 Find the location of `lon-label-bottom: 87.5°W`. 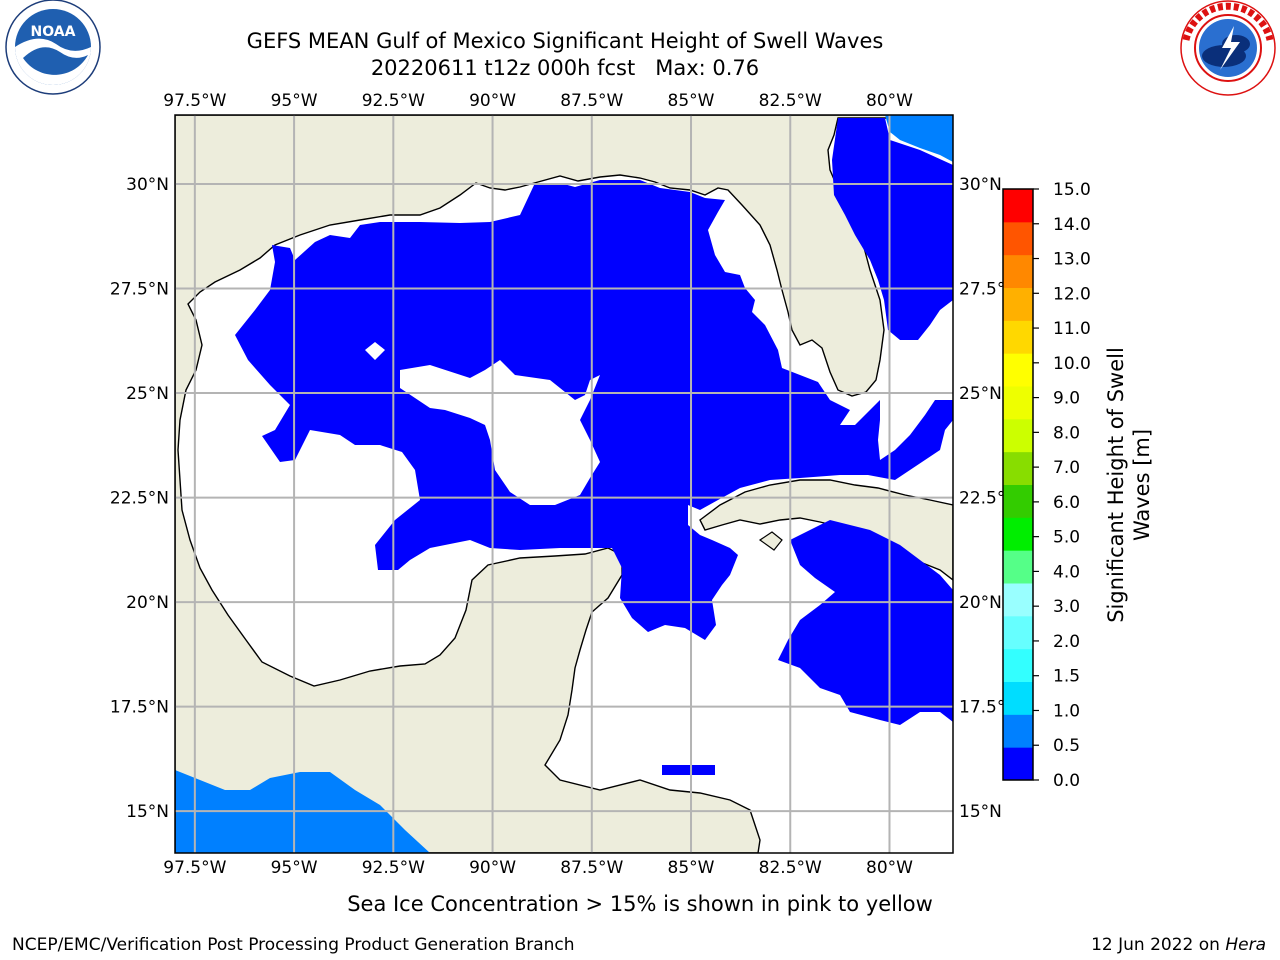

lon-label-bottom: 87.5°W is located at coordinates (591, 868).